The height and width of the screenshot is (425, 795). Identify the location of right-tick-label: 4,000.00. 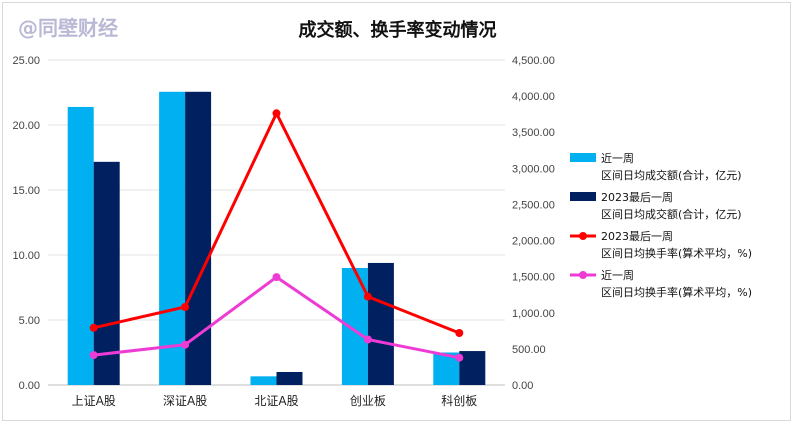
(533, 97).